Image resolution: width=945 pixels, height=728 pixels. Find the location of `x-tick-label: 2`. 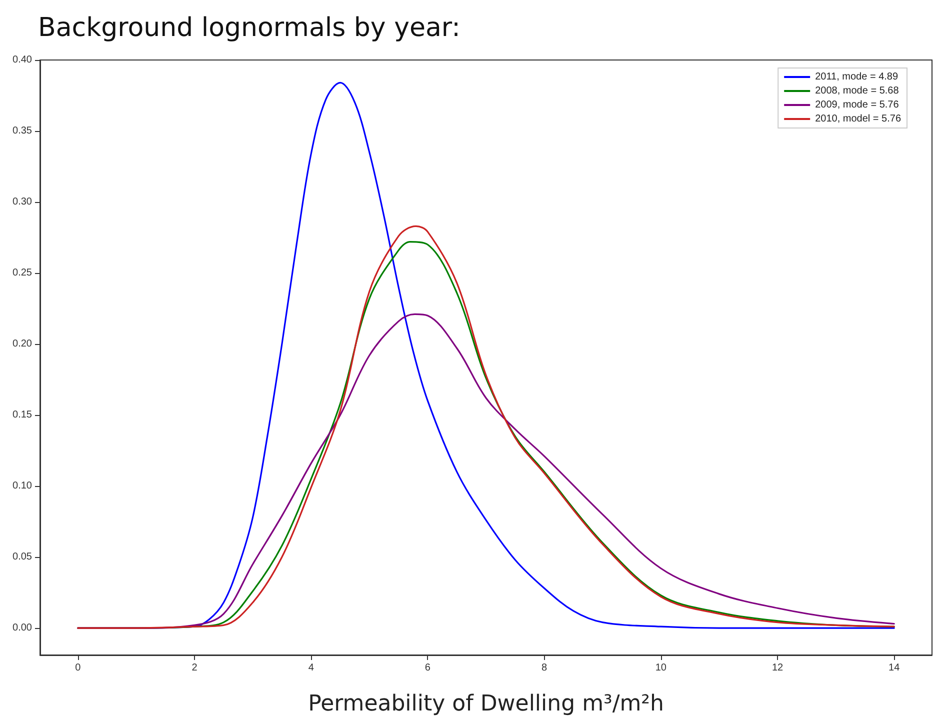

x-tick-label: 2 is located at coordinates (195, 668).